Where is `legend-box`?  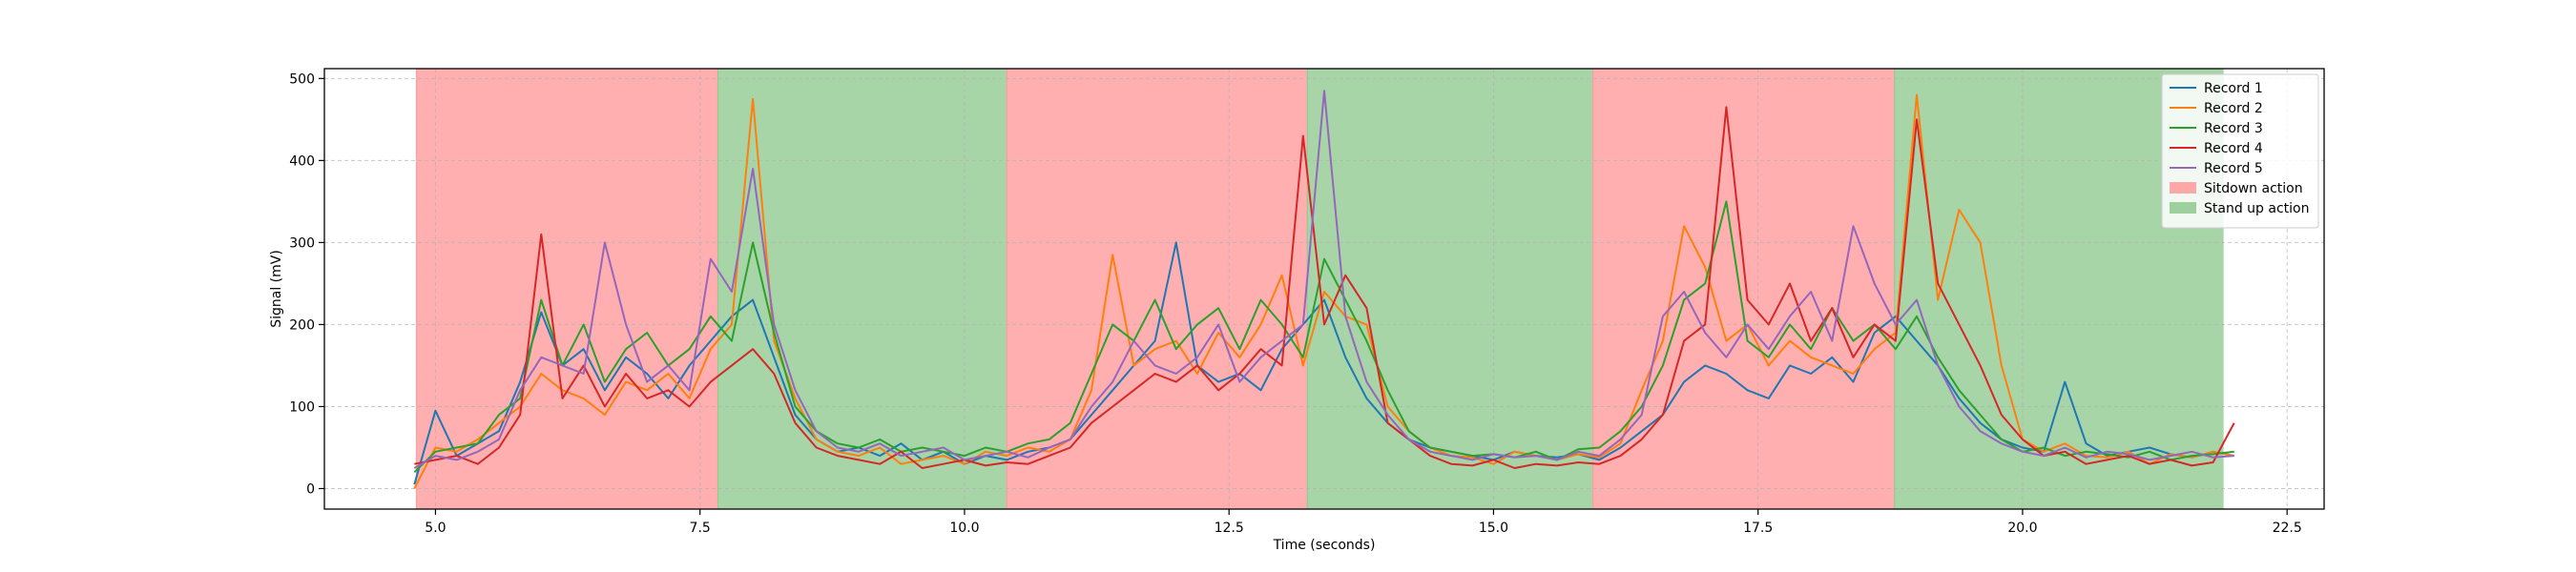 legend-box is located at coordinates (2240, 151).